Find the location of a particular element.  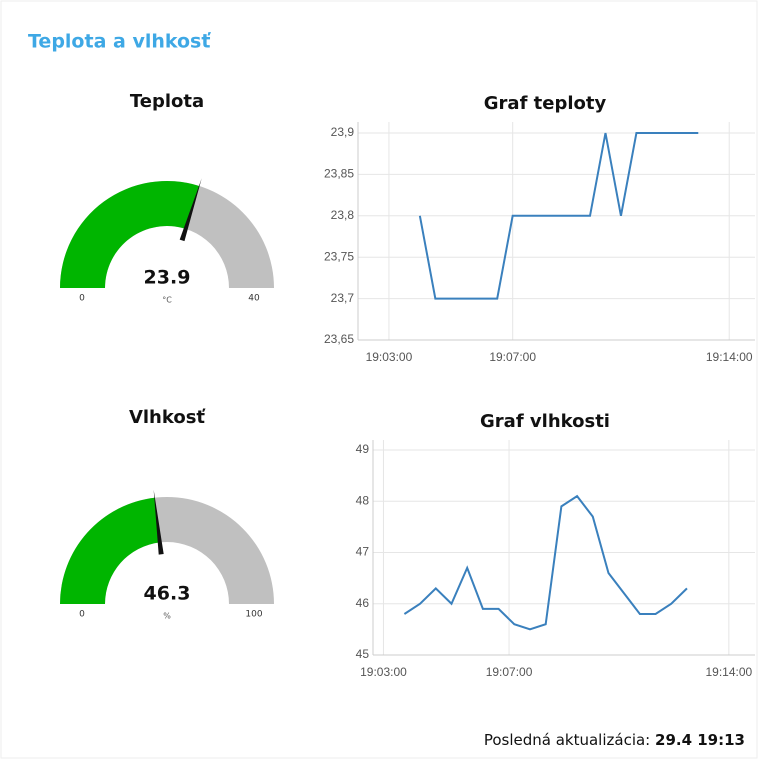

gauge-value: 46.3 is located at coordinates (167, 594).